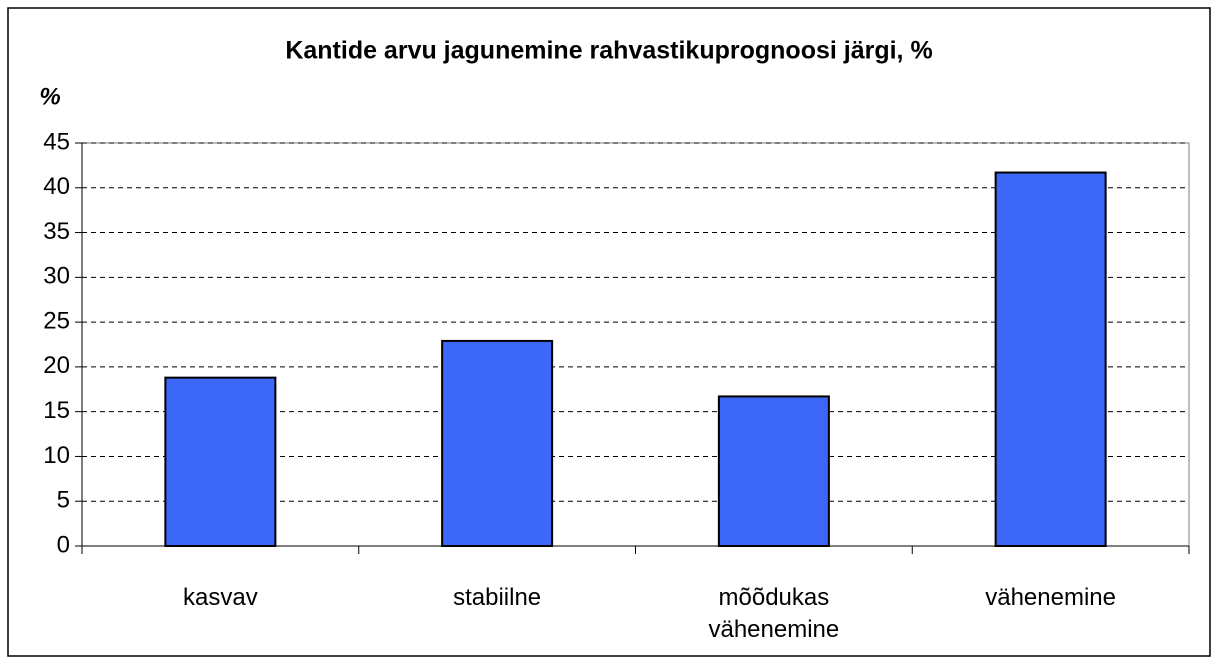 Image resolution: width=1218 pixels, height=664 pixels. What do you see at coordinates (63, 544) in the screenshot?
I see `y-tick-label: 0` at bounding box center [63, 544].